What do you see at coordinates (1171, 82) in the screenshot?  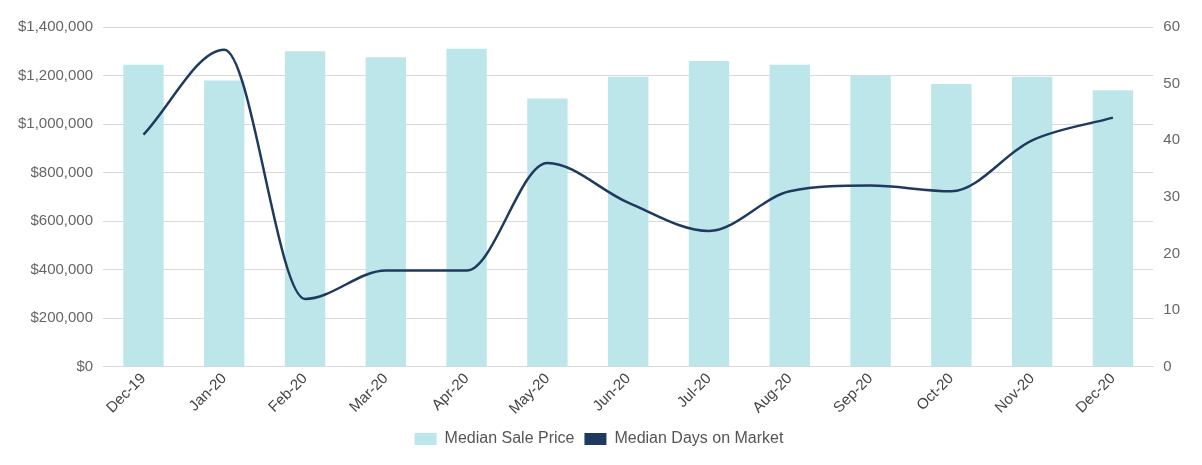 I see `y2-tick-label: 50` at bounding box center [1171, 82].